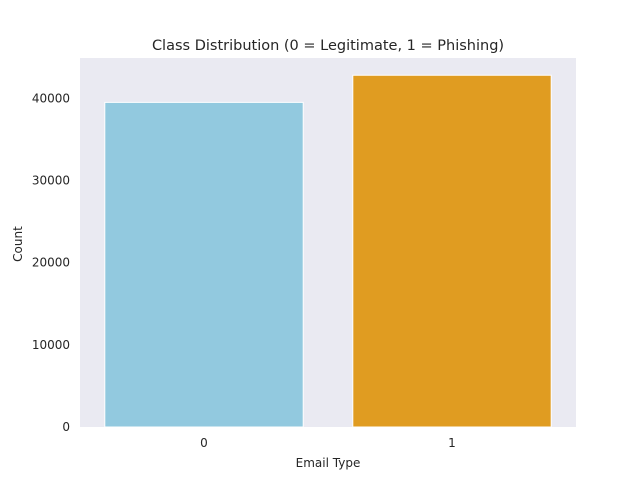 The height and width of the screenshot is (480, 640). What do you see at coordinates (51, 263) in the screenshot?
I see `y-tick-label: 20000` at bounding box center [51, 263].